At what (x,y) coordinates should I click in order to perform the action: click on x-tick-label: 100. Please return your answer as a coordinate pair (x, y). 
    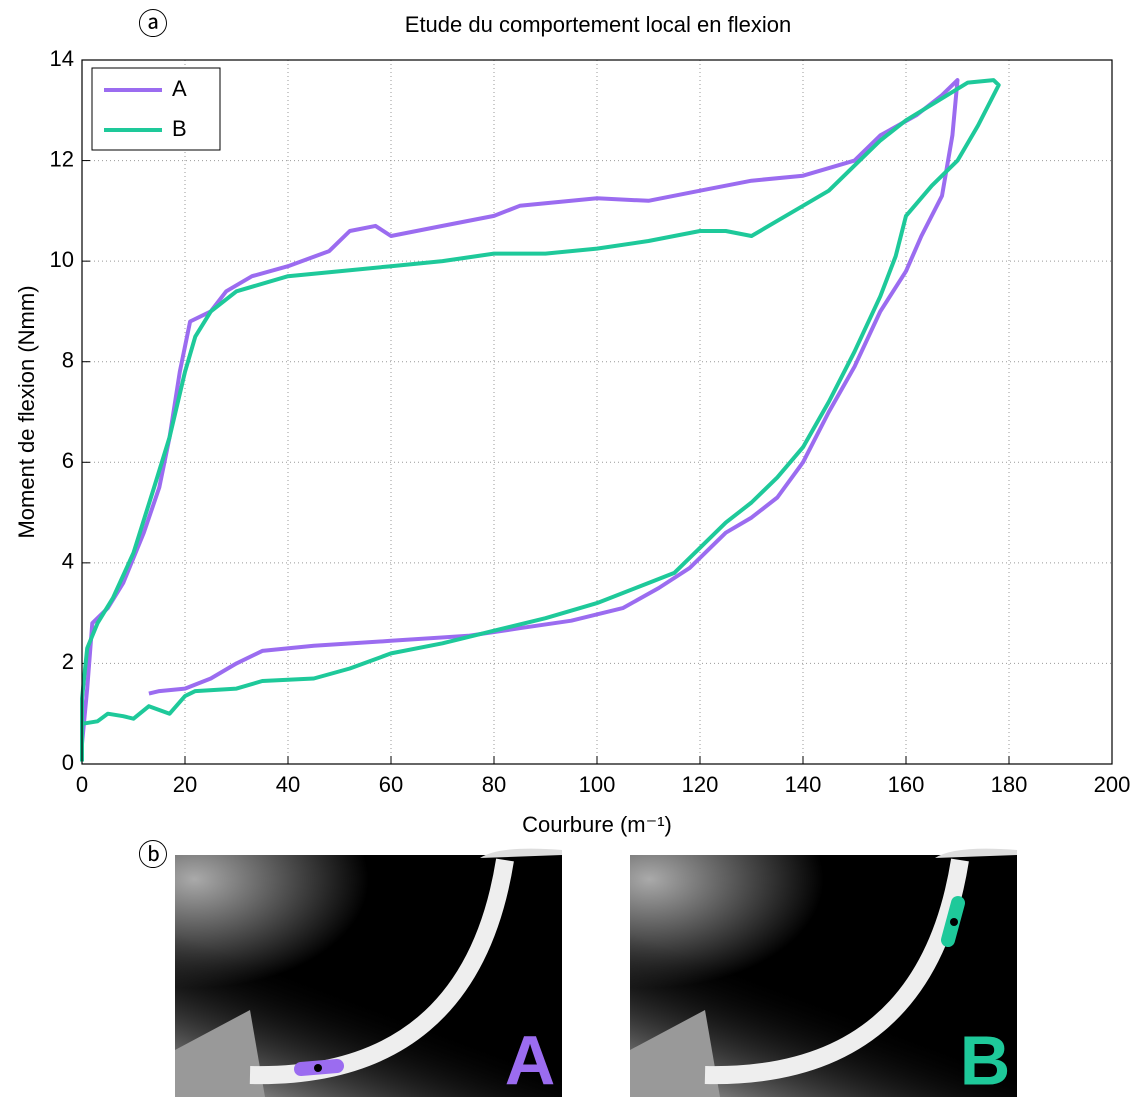
    Looking at the image, I should click on (597, 784).